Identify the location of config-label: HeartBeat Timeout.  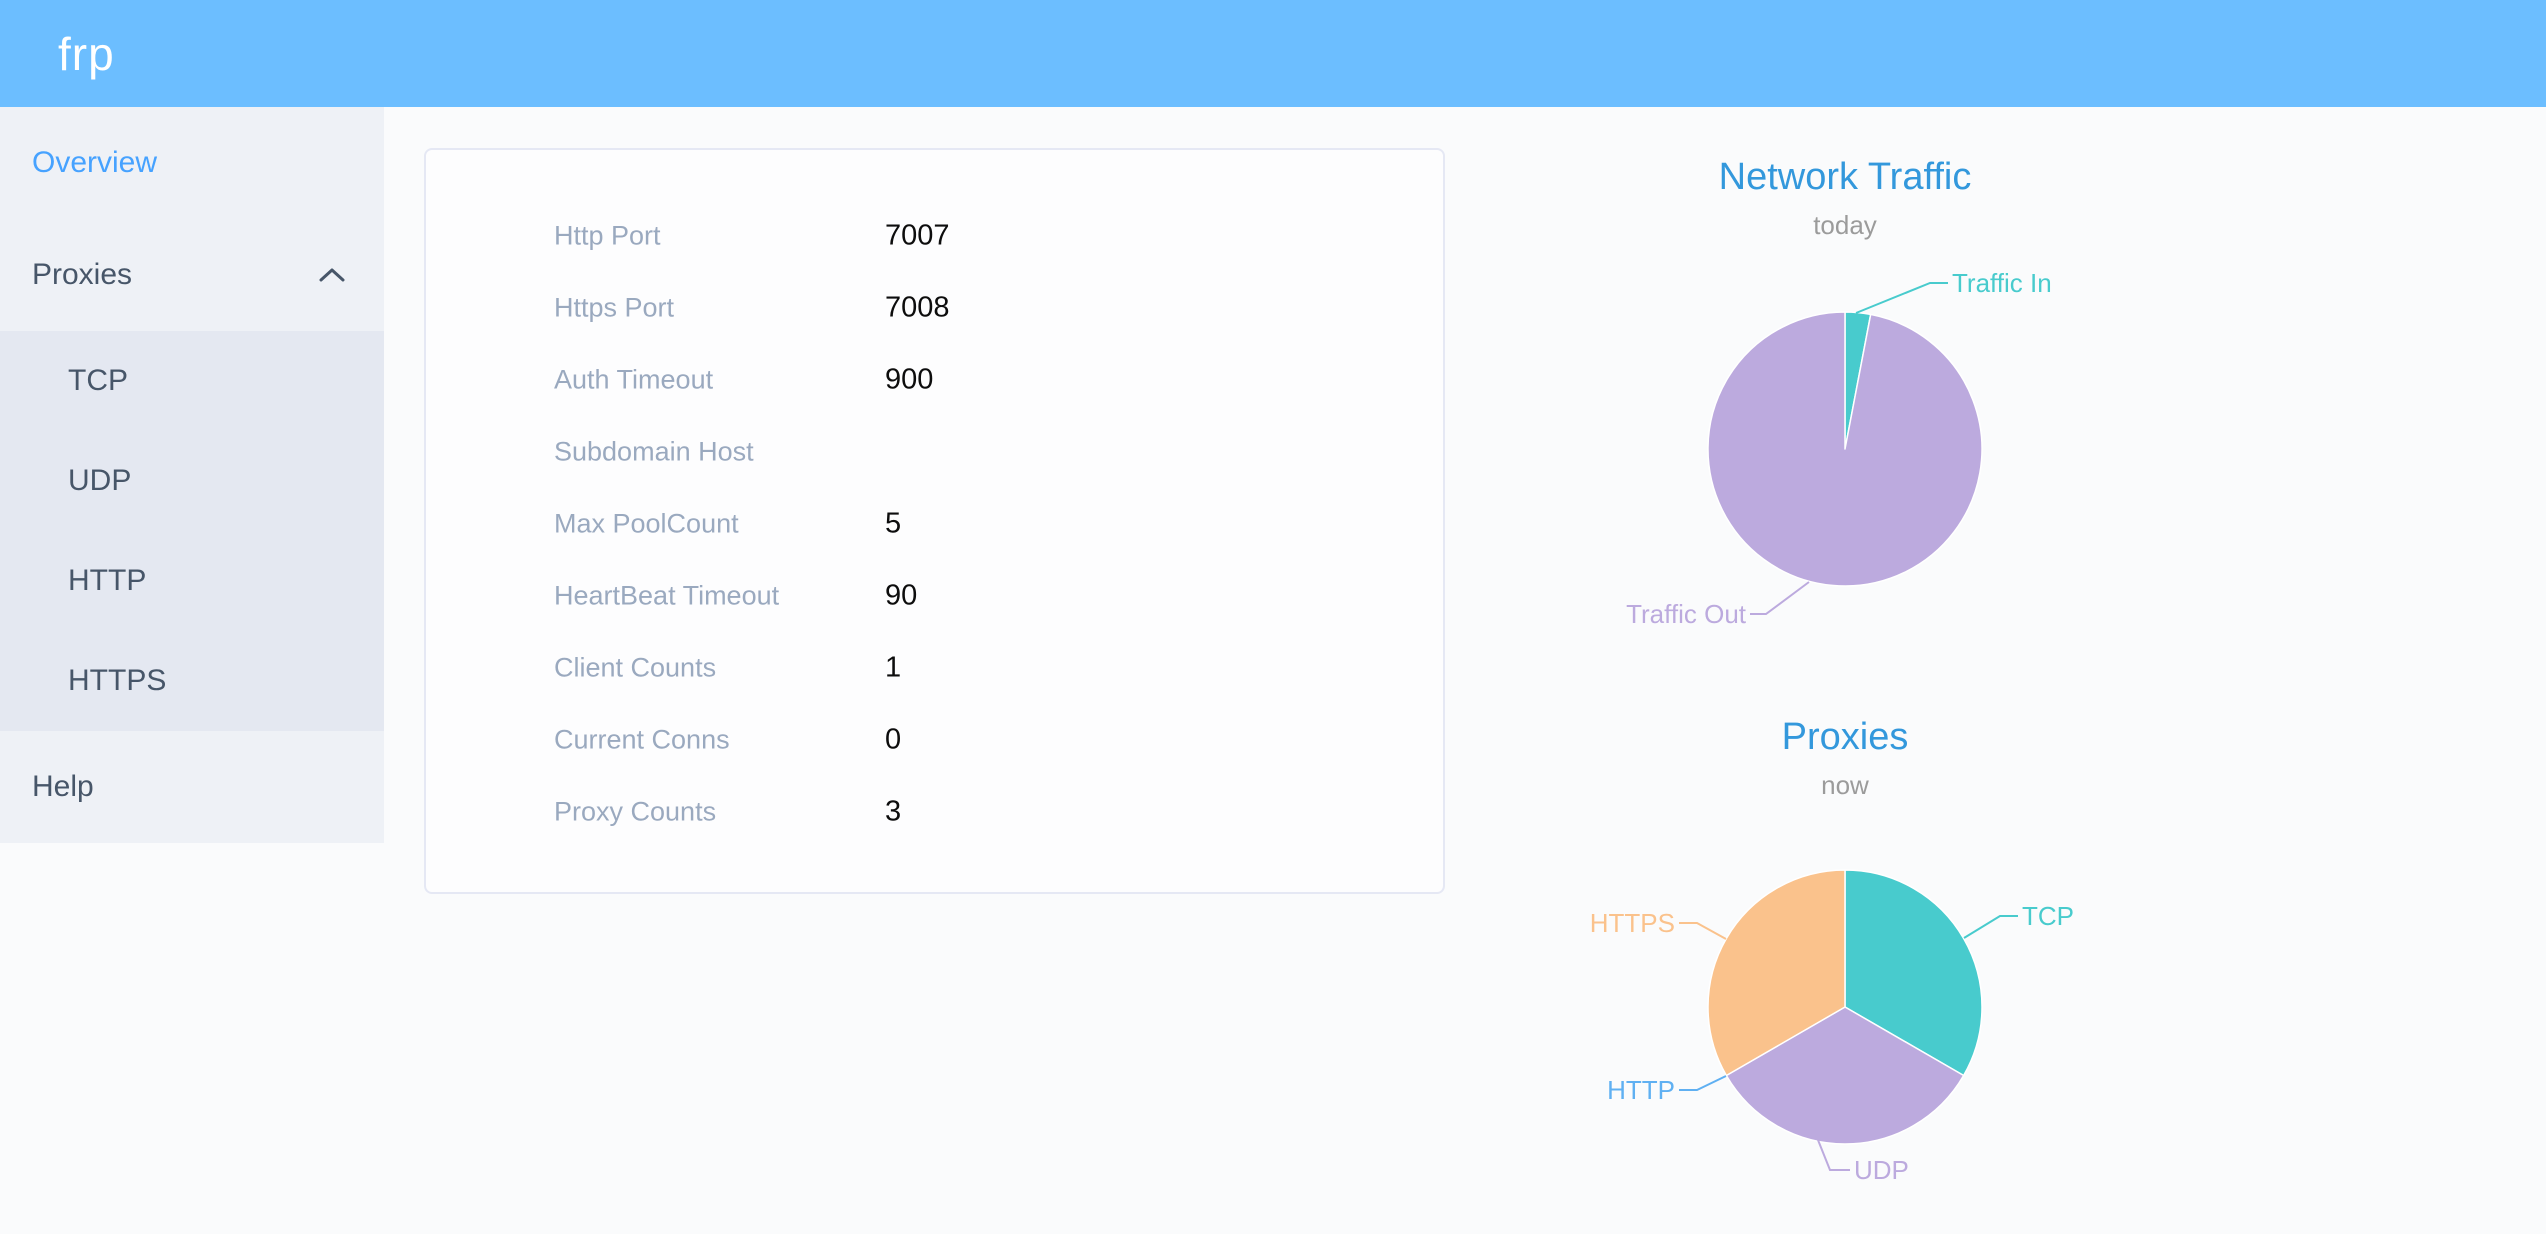
(667, 595).